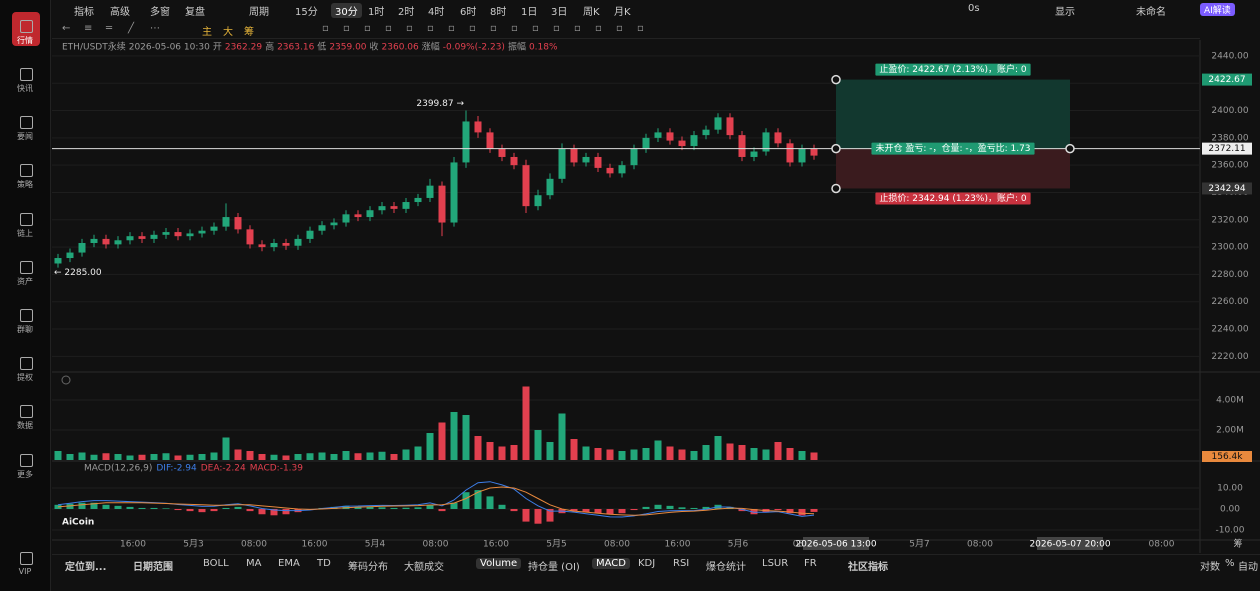 This screenshot has height=591, width=1260. Describe the element at coordinates (626, 29) in the screenshot. I see `drawing-toolbar: ← ≡ ═ ╱ ⋯ 主大筹 ▫ ▫ ▫ ▫ ▫ ▫ ▫ ▫ ▫ ▫ ▫ ▫ ▫ ▫ ▫ ▫` at that location.